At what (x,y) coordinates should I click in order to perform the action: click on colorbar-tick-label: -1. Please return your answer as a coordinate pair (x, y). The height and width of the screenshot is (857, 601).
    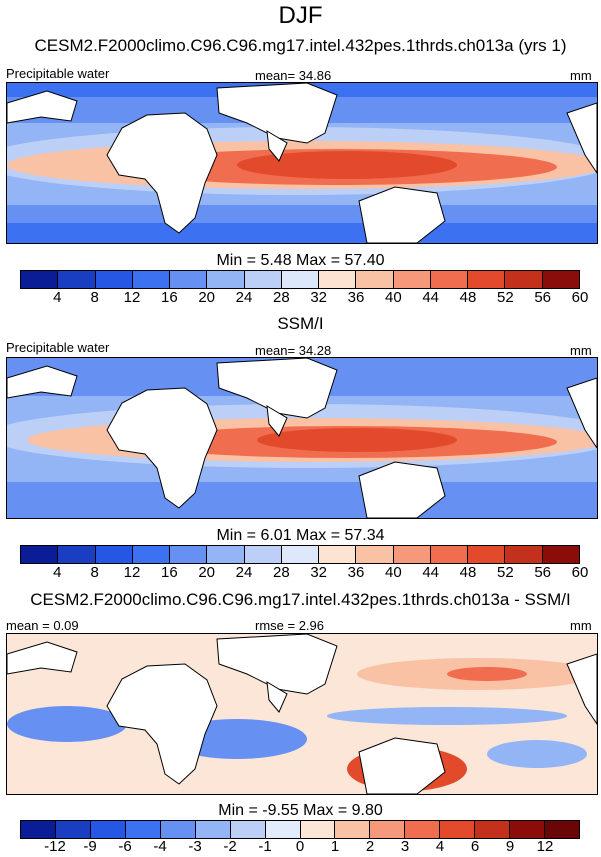
    Looking at the image, I should click on (265, 846).